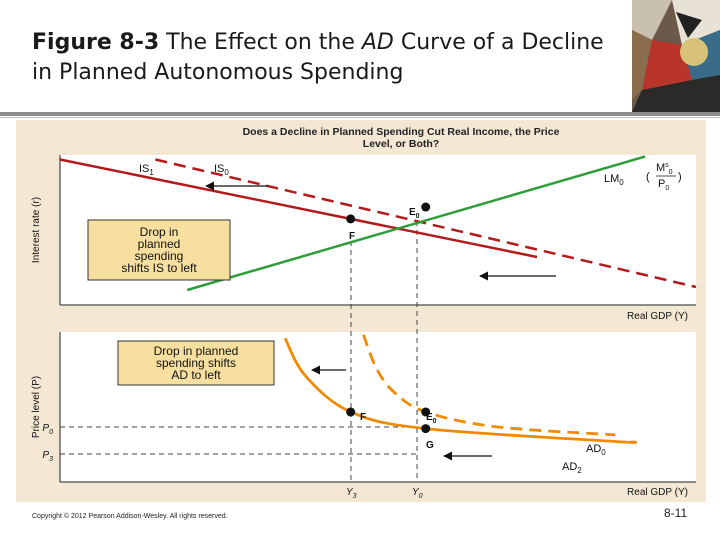 The height and width of the screenshot is (540, 720). I want to click on point-e0-top, so click(426, 207).